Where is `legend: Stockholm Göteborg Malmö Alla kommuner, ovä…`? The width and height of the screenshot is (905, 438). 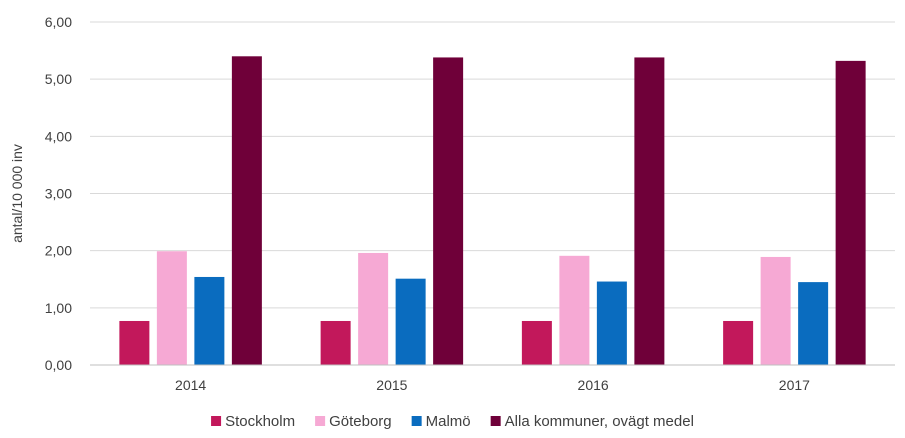 legend: Stockholm Göteborg Malmö Alla kommuner, ovä… is located at coordinates (452, 421).